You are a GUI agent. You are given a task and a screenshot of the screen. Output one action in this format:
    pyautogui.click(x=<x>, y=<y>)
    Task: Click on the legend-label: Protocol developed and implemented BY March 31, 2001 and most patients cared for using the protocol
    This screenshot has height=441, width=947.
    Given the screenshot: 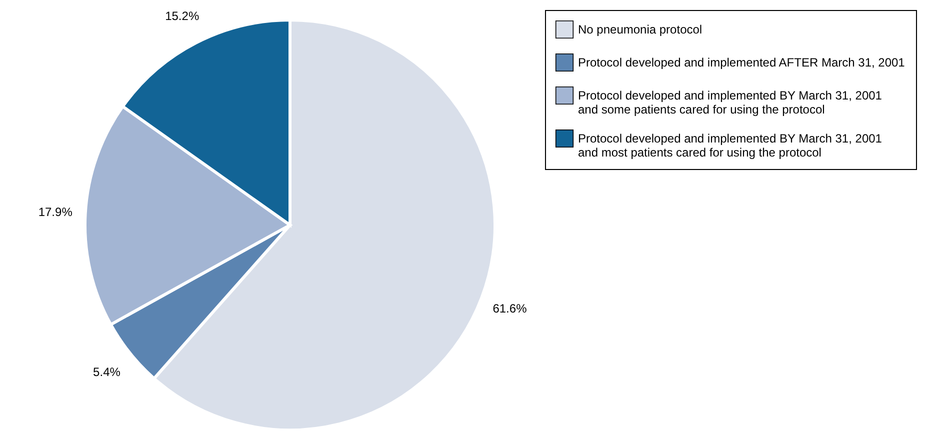 What is the action you would take?
    pyautogui.click(x=730, y=146)
    